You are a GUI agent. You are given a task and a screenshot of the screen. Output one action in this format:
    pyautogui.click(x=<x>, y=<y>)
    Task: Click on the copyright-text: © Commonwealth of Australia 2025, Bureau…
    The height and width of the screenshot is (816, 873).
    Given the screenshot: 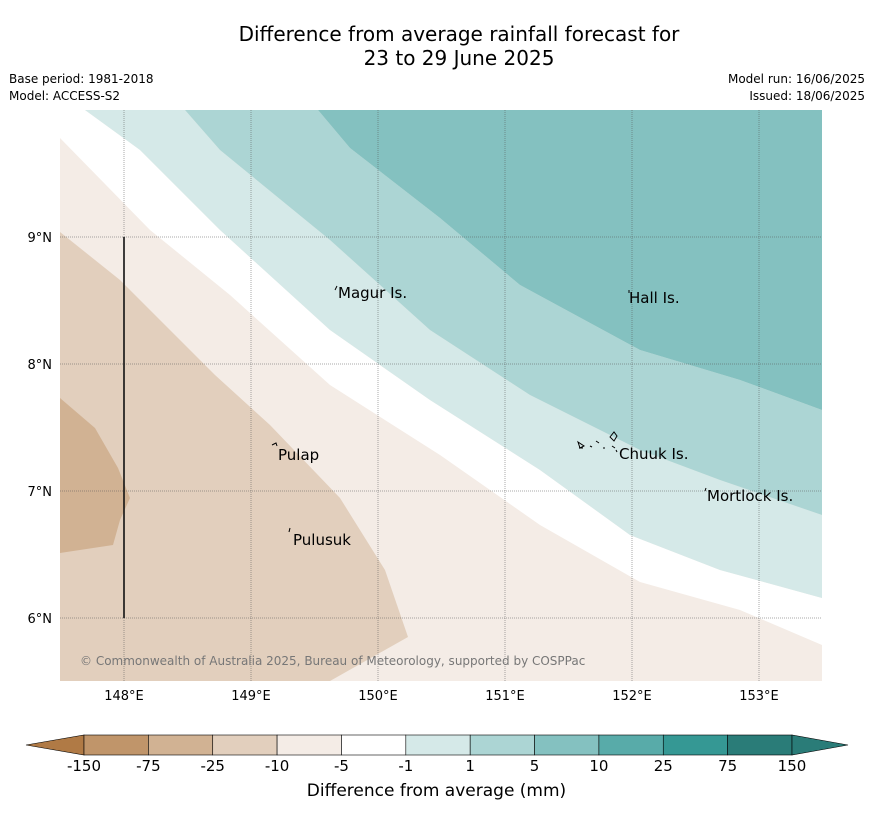 What is the action you would take?
    pyautogui.click(x=332, y=661)
    